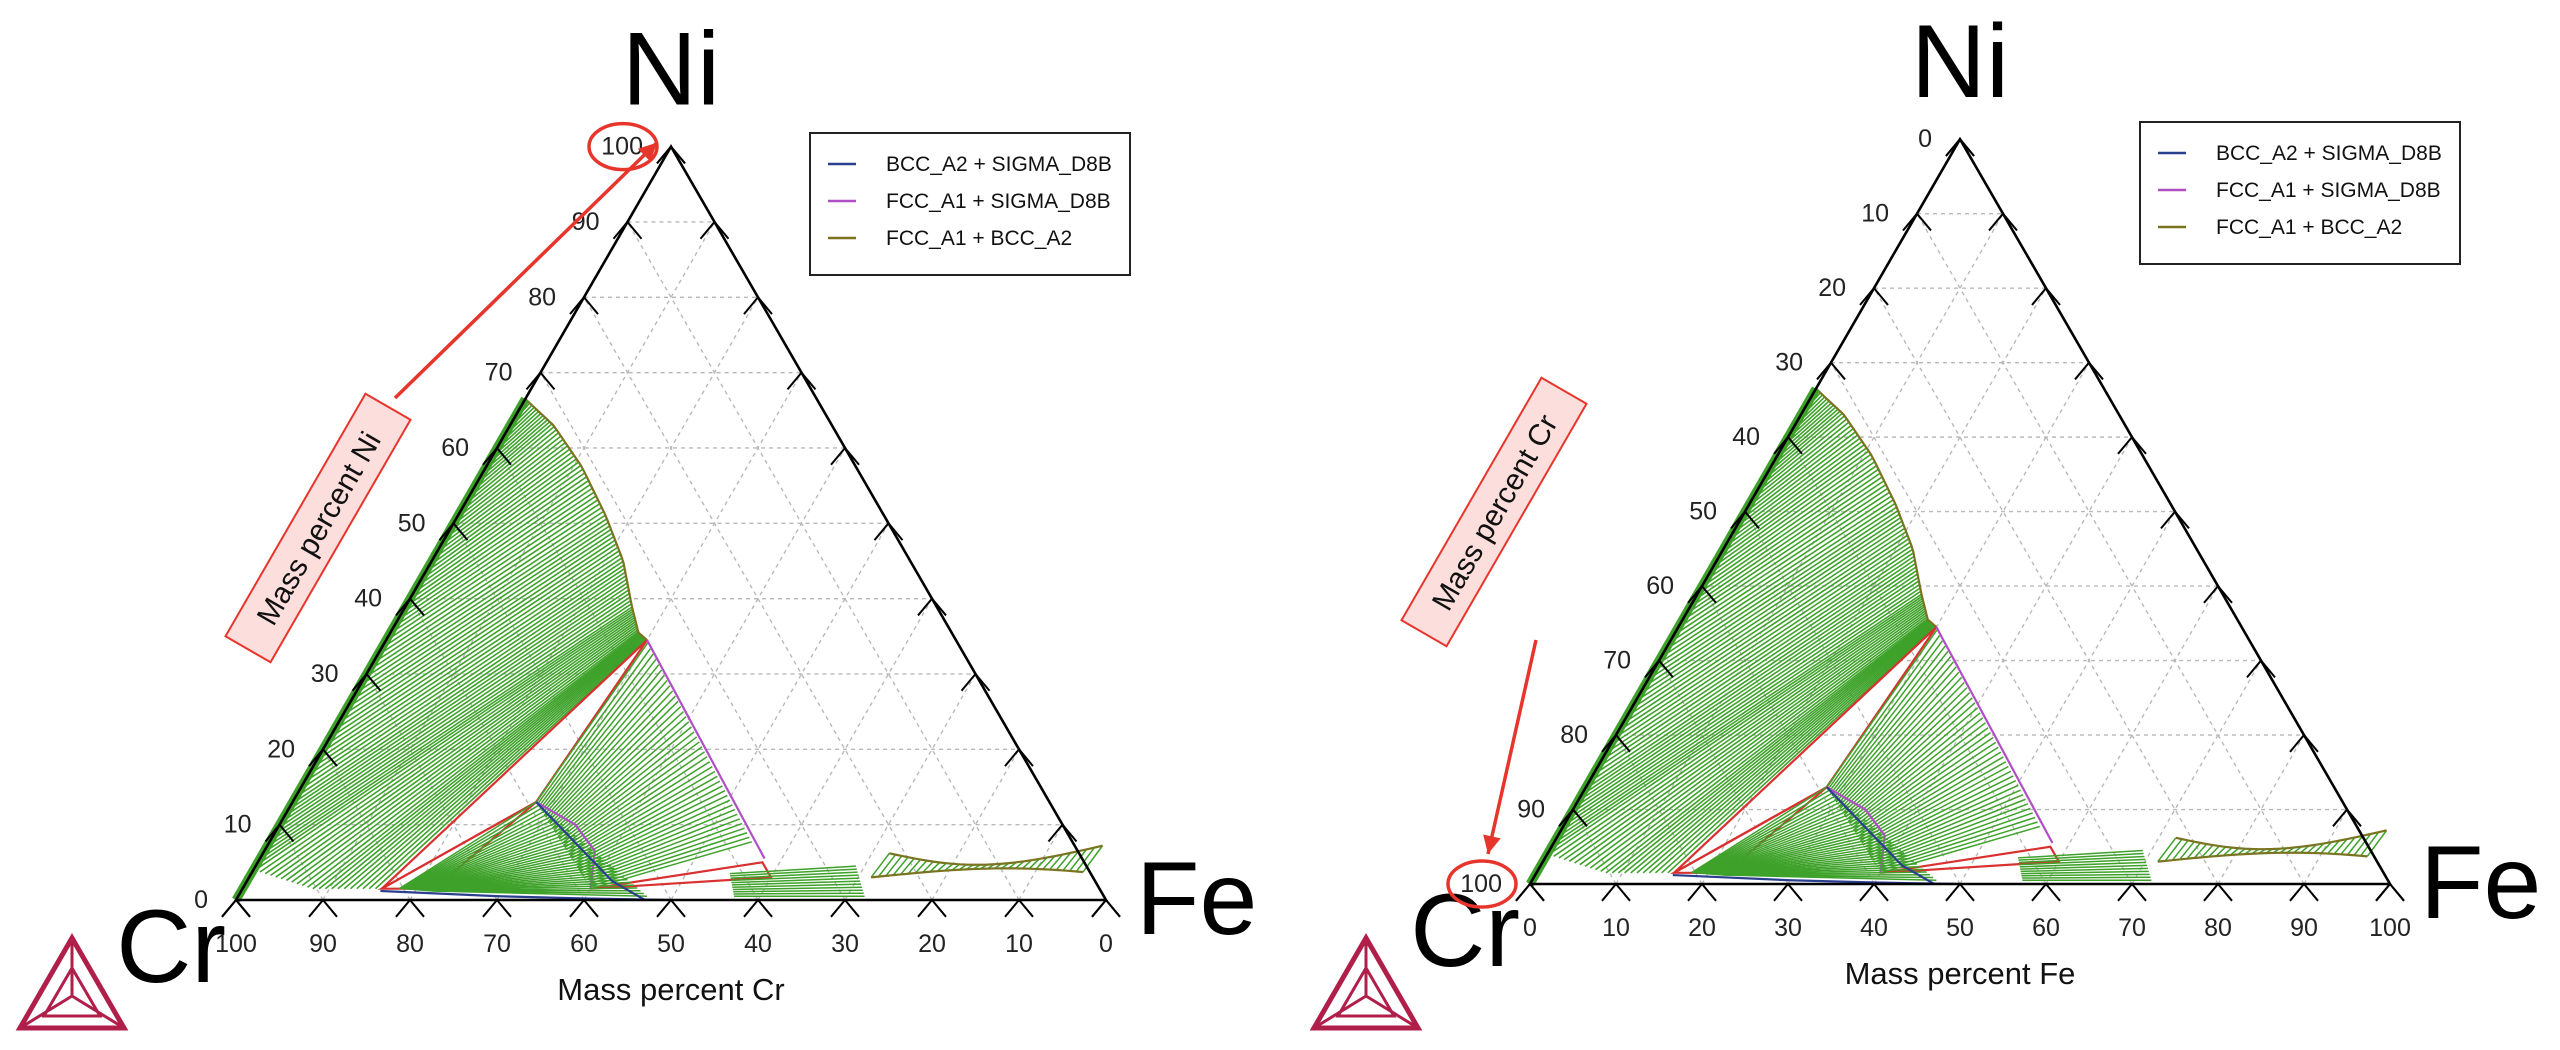 The width and height of the screenshot is (2560, 1050). Describe the element at coordinates (201, 900) in the screenshot. I see `left-axis-tick-label: 0` at that location.